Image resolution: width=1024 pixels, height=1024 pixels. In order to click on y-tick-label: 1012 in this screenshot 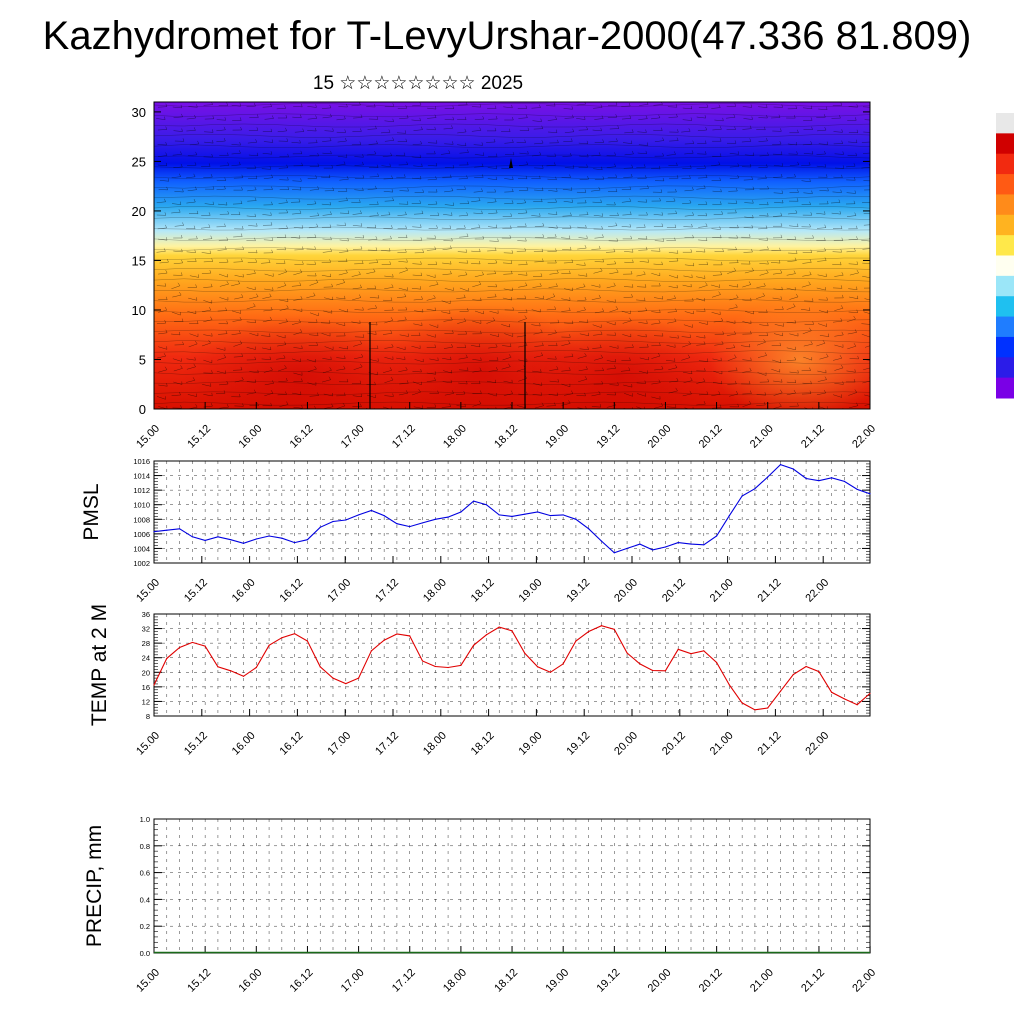, I will do `click(141, 490)`.